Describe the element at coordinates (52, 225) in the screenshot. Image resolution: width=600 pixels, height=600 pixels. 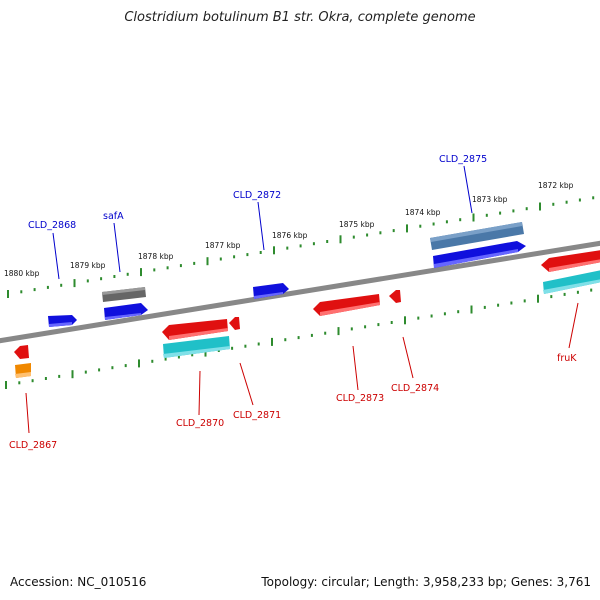
I see `gene-label-cld-2868: CLD_2868` at that location.